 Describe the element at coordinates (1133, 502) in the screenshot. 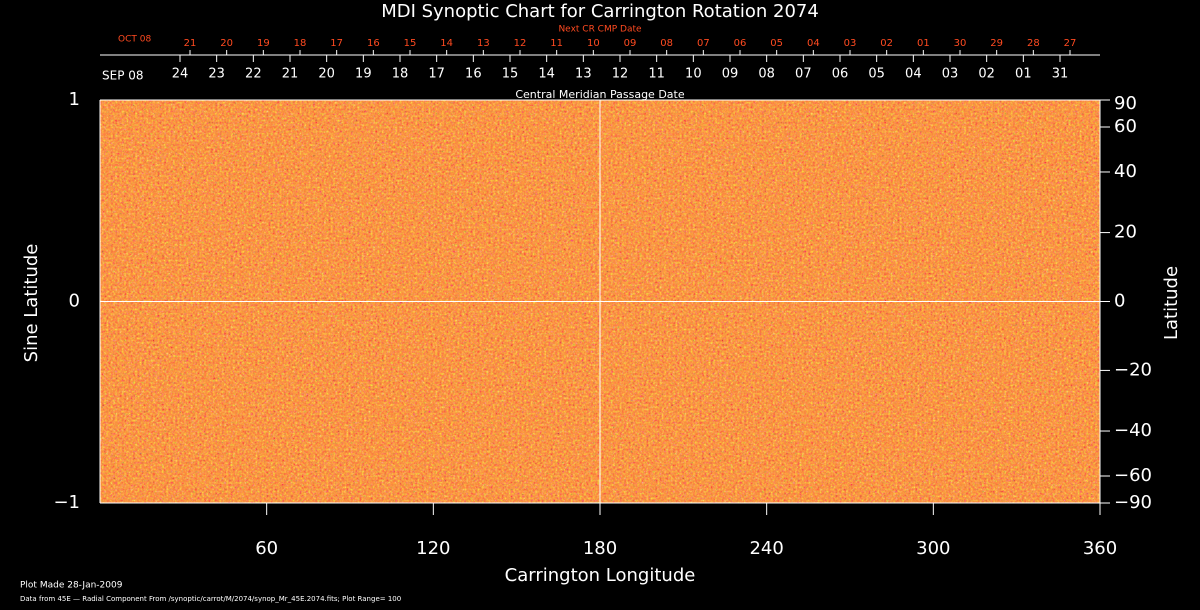

I see `y2-tick-label: −90` at that location.